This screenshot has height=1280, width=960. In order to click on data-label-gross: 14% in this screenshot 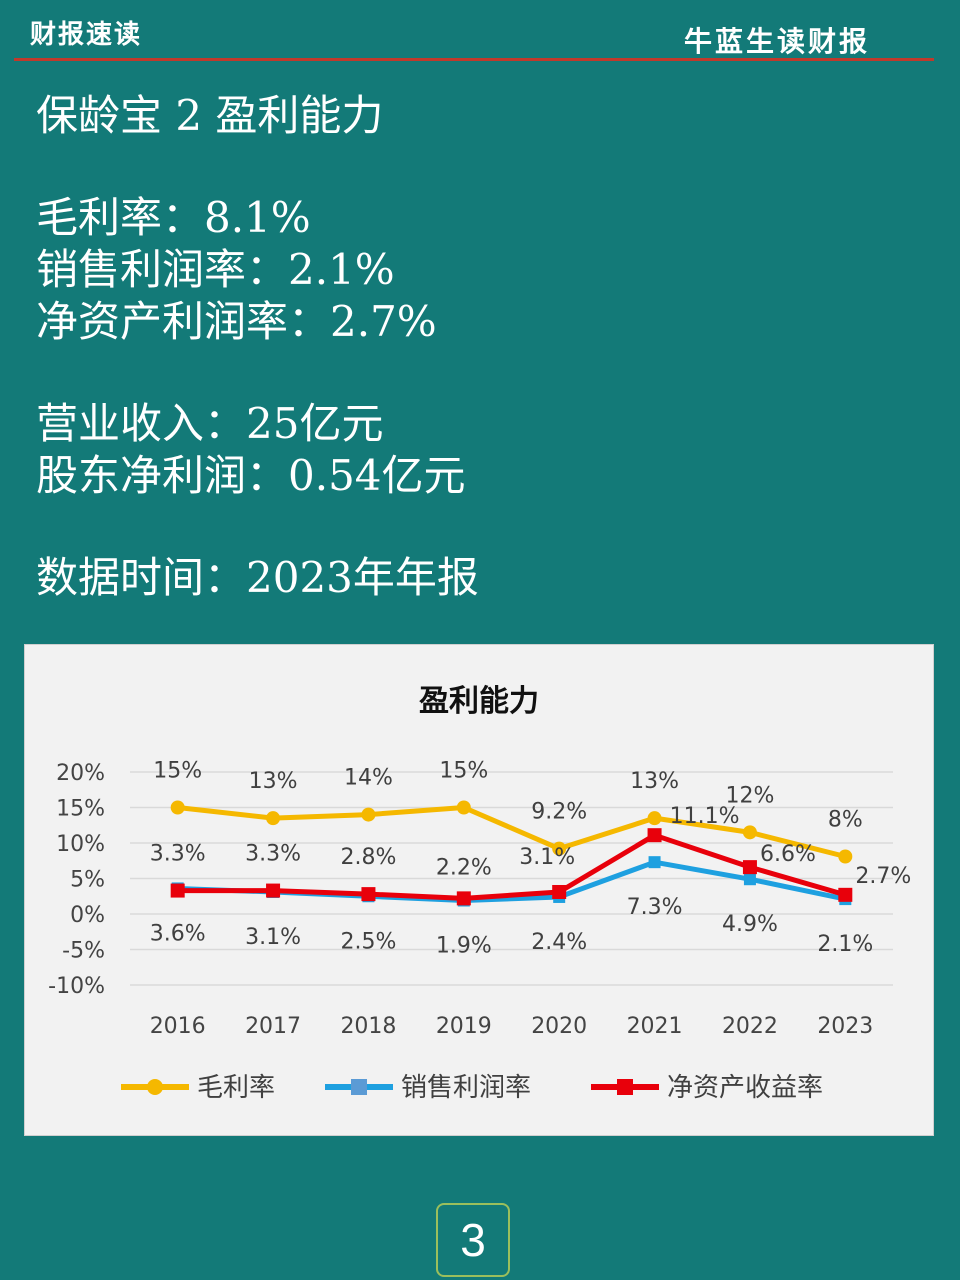, I will do `click(368, 778)`.